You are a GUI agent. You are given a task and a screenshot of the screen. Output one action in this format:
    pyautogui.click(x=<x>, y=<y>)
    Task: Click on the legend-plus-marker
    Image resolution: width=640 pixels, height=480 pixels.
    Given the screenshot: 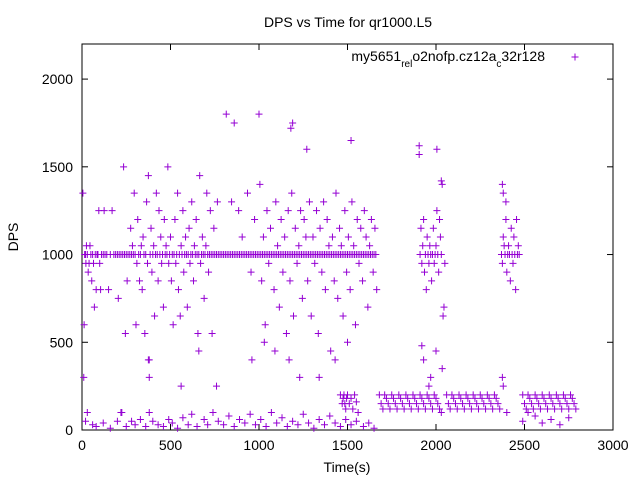 What is the action you would take?
    pyautogui.click(x=575, y=57)
    